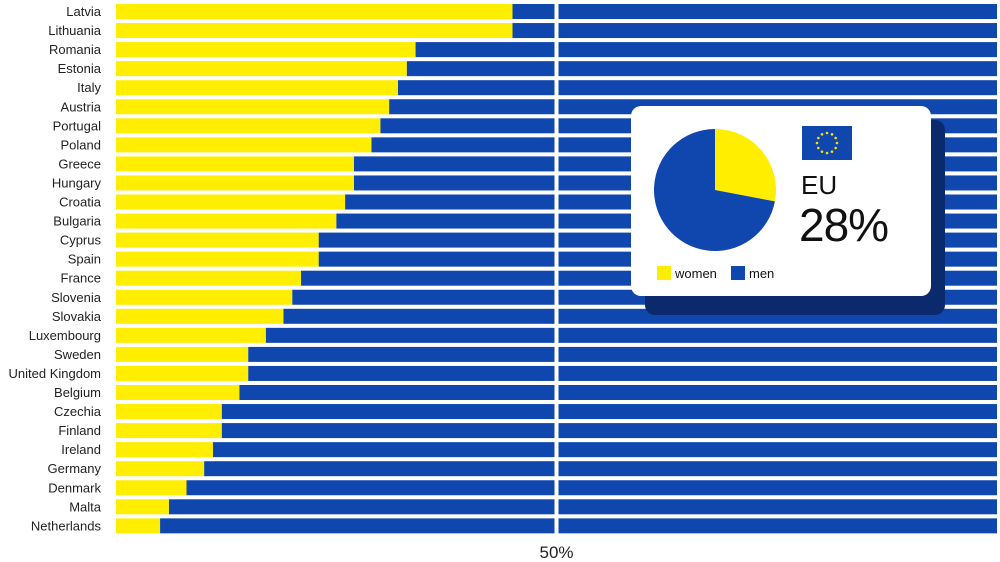 The height and width of the screenshot is (562, 1000). Describe the element at coordinates (556, 552) in the screenshot. I see `fifty-percent-label: 50%` at that location.